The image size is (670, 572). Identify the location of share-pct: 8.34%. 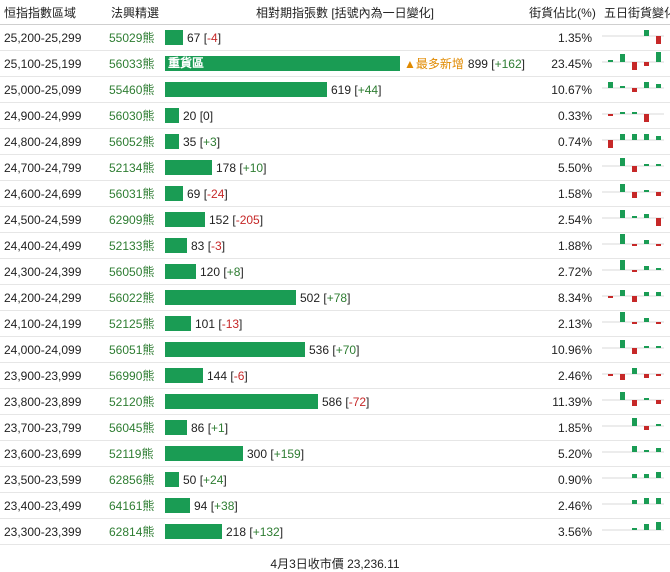
(562, 297).